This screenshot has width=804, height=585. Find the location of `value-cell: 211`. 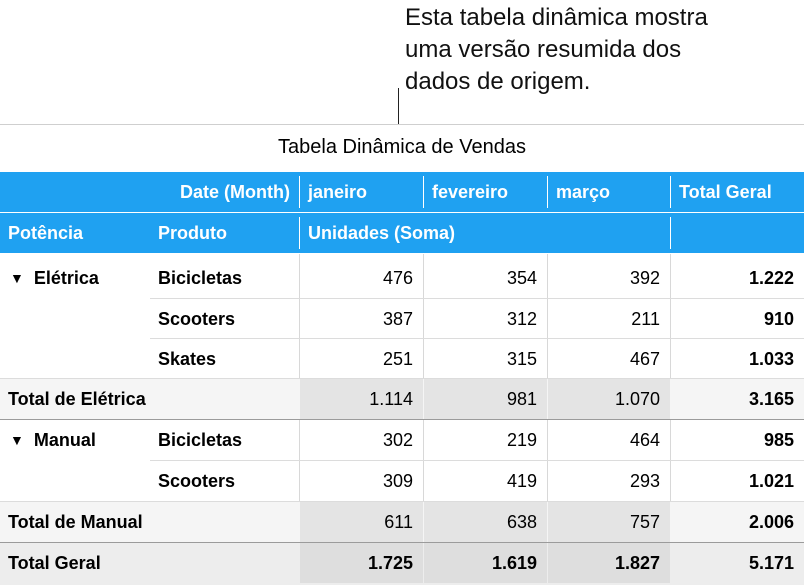

value-cell: 211 is located at coordinates (645, 319).